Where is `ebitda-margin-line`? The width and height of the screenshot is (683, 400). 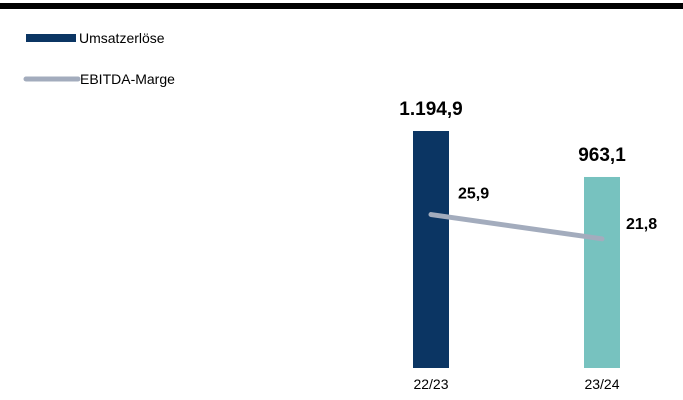 ebitda-margin-line is located at coordinates (516, 227).